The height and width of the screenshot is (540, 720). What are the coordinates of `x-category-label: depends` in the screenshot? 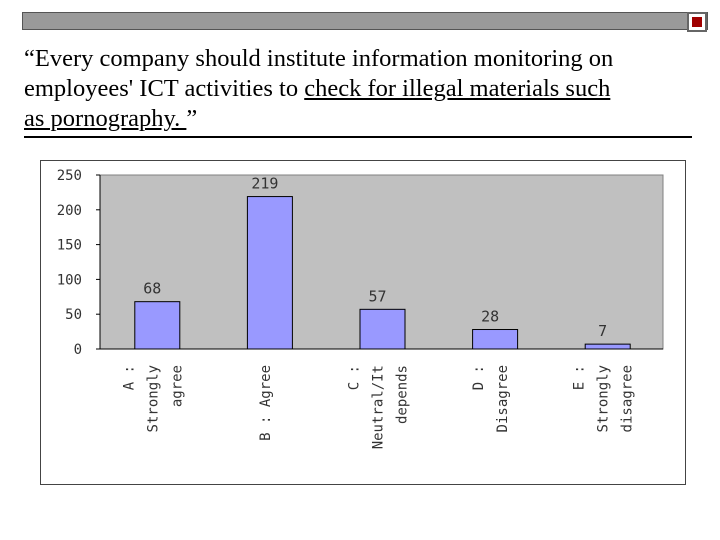 It's located at (403, 394).